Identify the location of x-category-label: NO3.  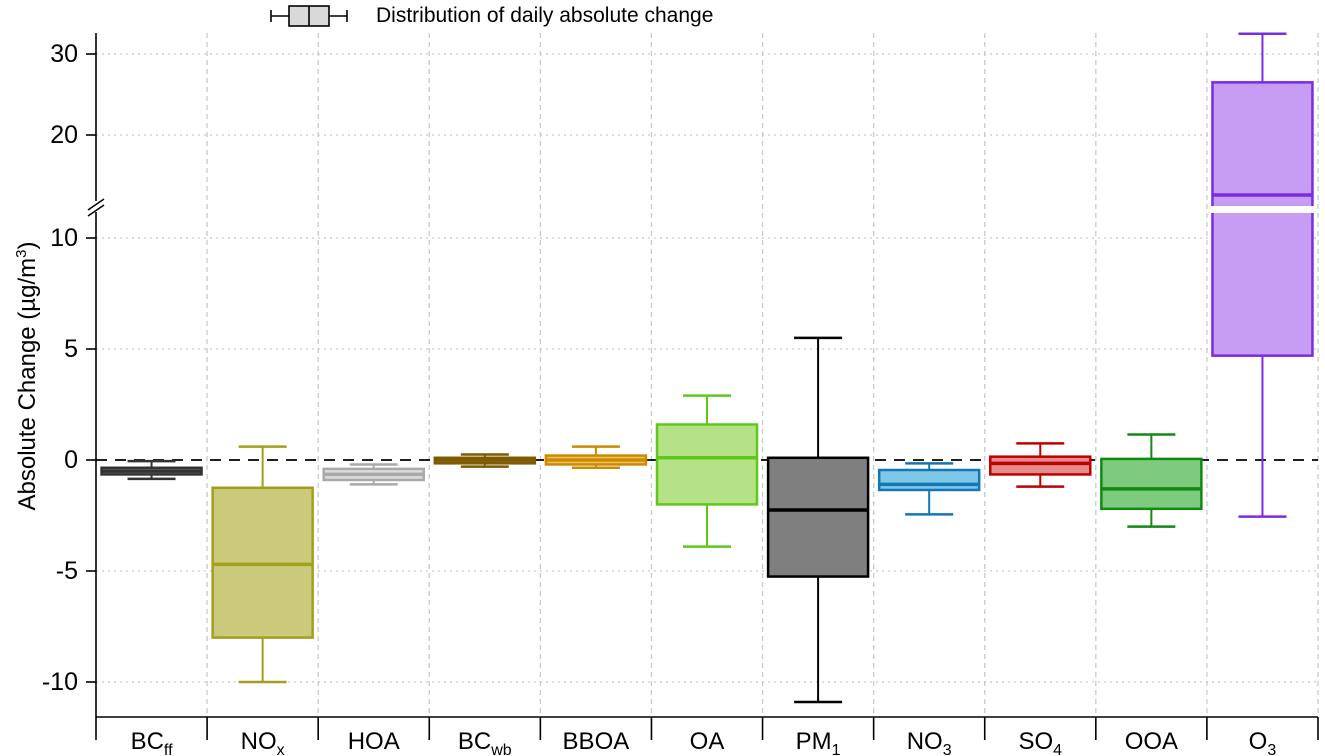
(929, 742).